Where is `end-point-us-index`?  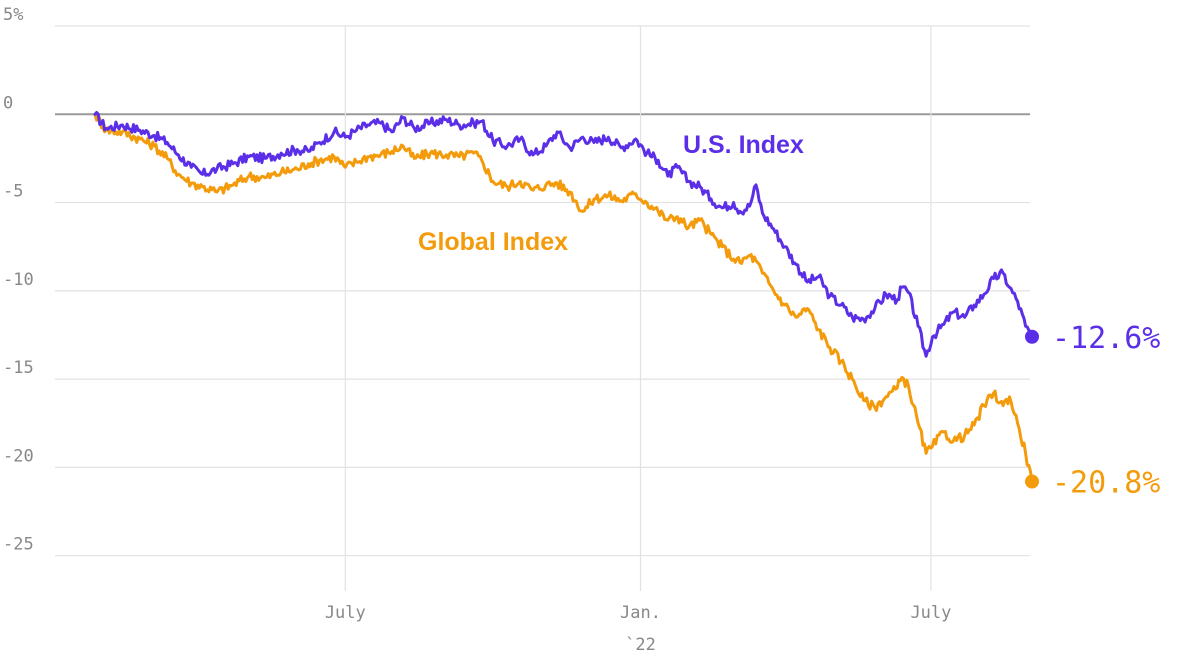 end-point-us-index is located at coordinates (1032, 336).